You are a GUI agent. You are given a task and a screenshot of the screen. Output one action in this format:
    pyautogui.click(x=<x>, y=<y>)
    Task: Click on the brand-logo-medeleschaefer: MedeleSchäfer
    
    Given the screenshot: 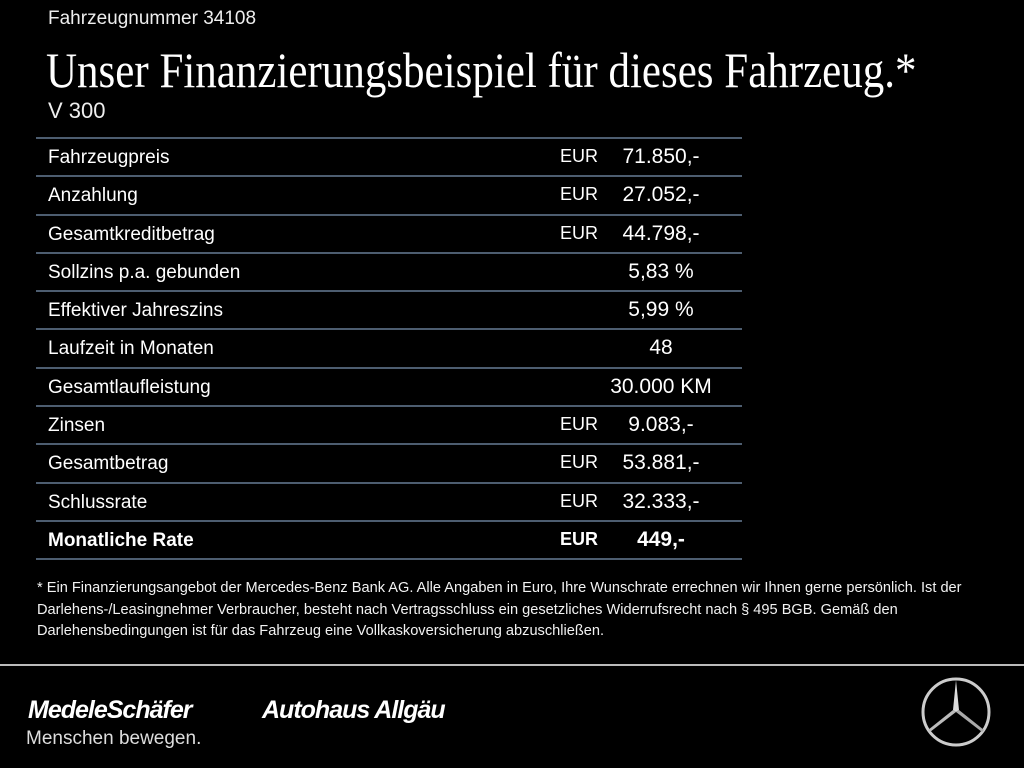 What is the action you would take?
    pyautogui.click(x=110, y=710)
    